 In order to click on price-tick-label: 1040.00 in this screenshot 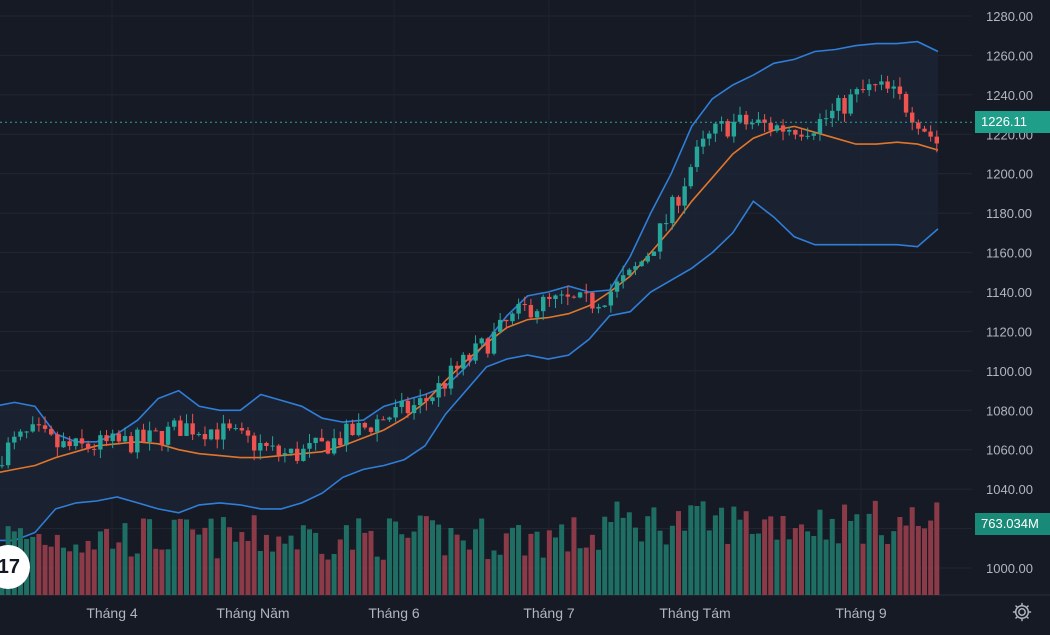, I will do `click(1009, 489)`.